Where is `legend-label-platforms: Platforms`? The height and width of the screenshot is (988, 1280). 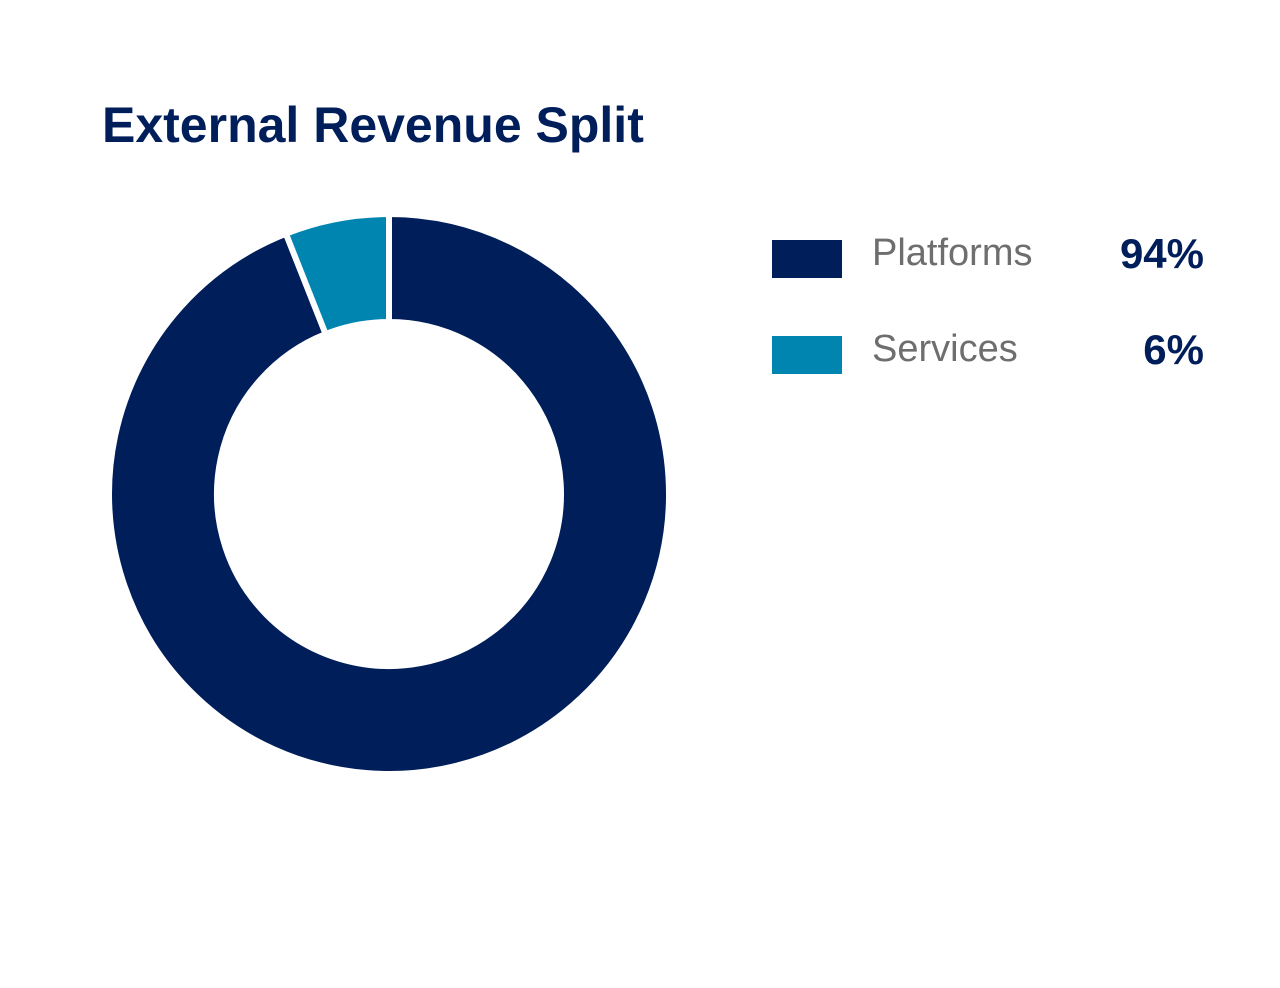
legend-label-platforms: Platforms is located at coordinates (952, 253).